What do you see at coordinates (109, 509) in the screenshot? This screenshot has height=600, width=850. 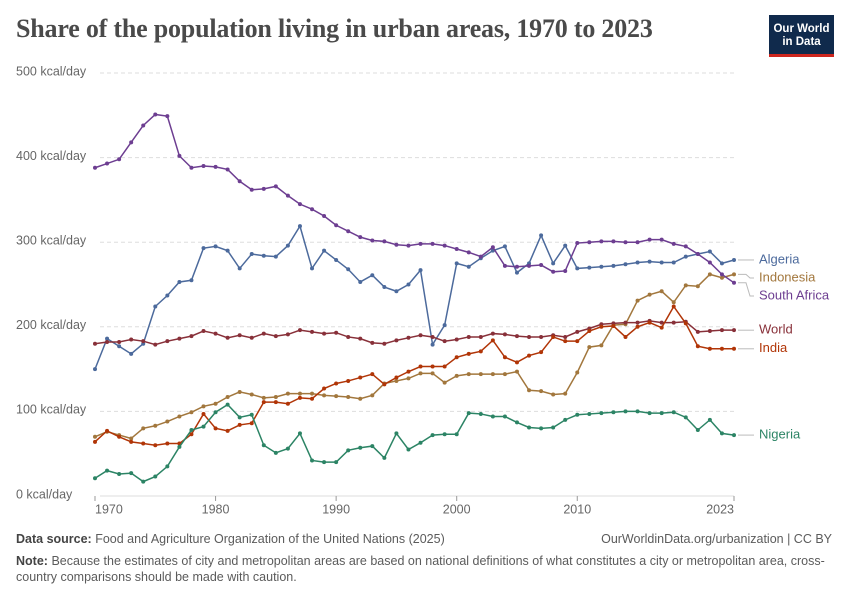 I see `x-tick-label: 1970` at bounding box center [109, 509].